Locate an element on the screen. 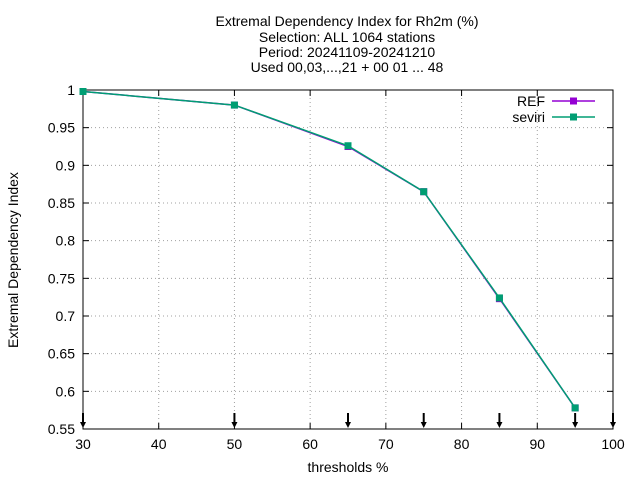  x-tick-label: 100 is located at coordinates (613, 444).